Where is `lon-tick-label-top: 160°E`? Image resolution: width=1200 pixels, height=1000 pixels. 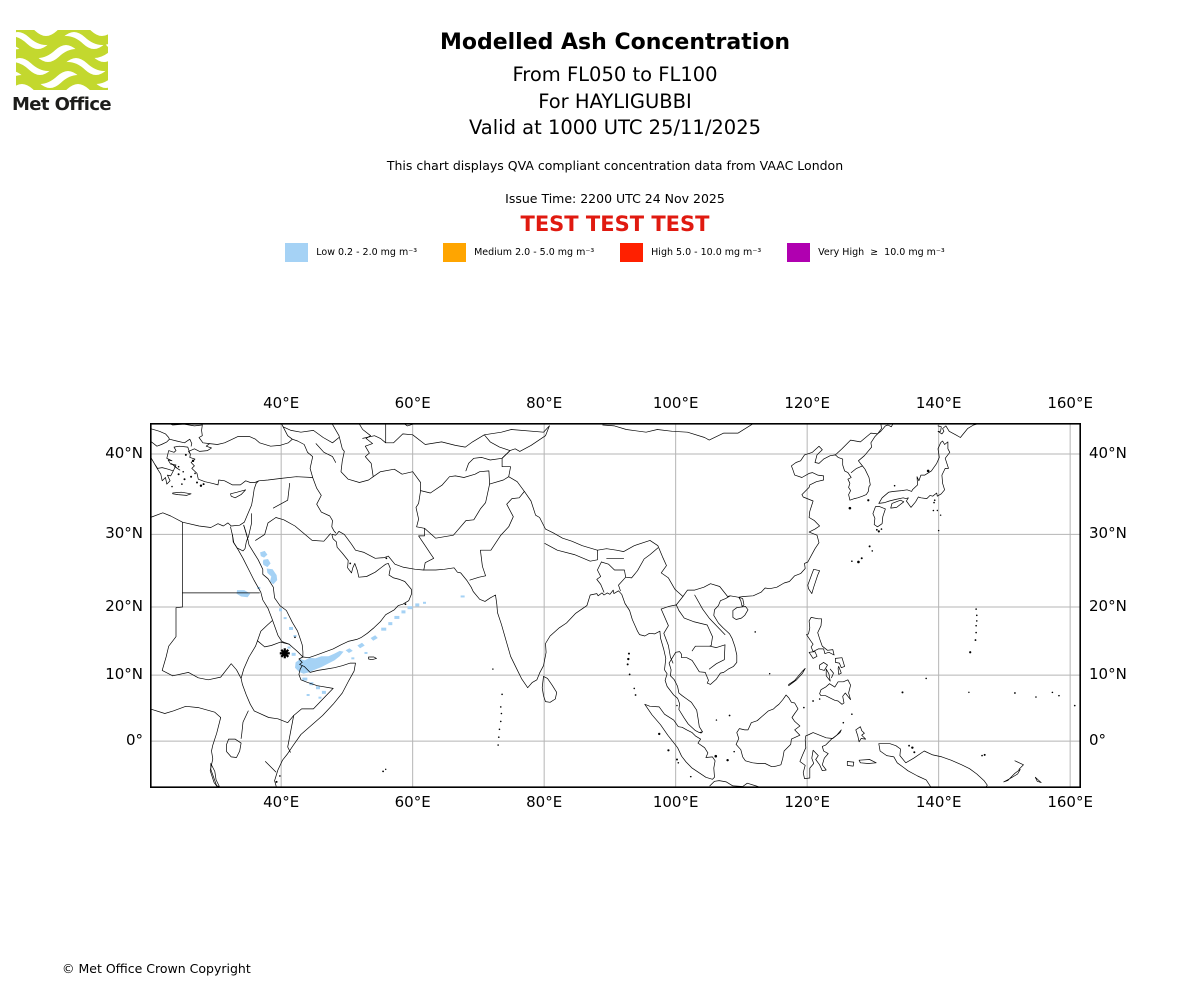
lon-tick-label-top: 160°E is located at coordinates (1070, 403).